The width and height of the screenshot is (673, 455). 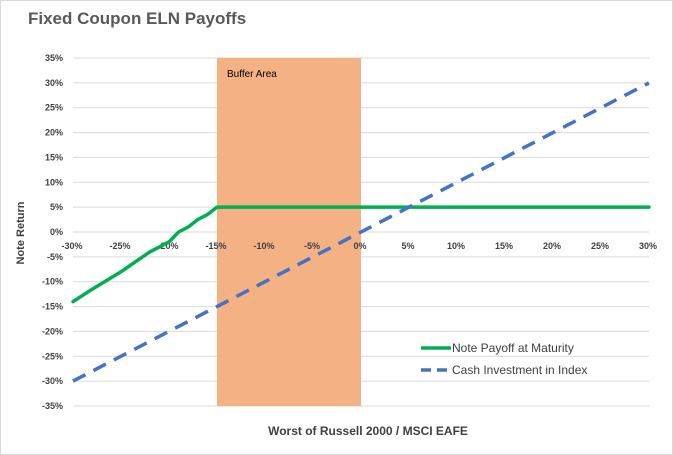 What do you see at coordinates (137, 18) in the screenshot?
I see `chart-title: Fixed Coupon ELN Payoffs` at bounding box center [137, 18].